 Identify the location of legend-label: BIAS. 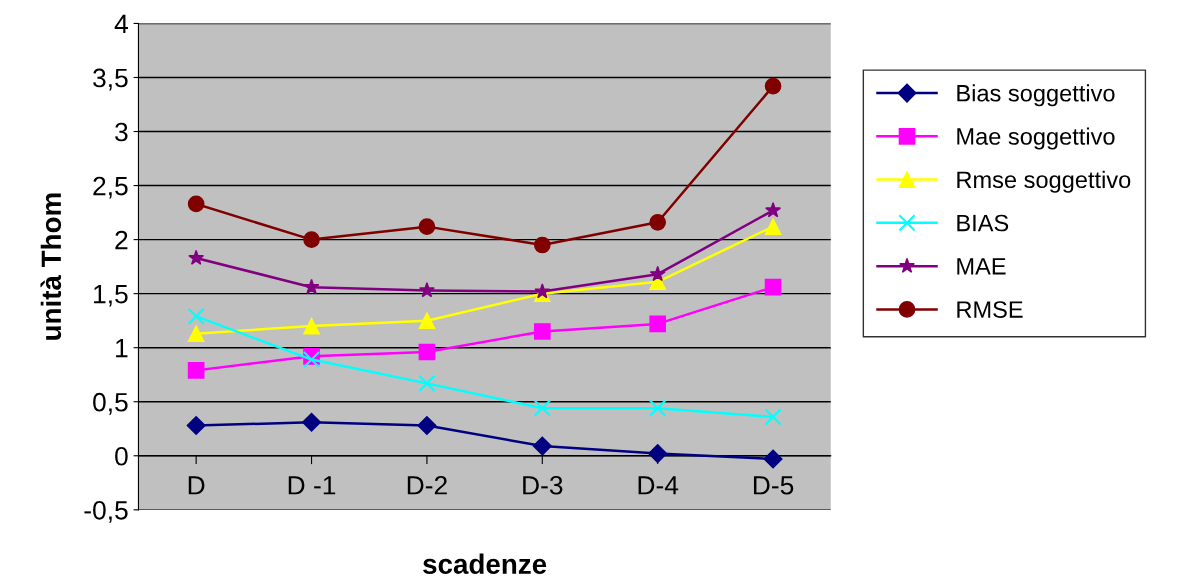
(983, 223).